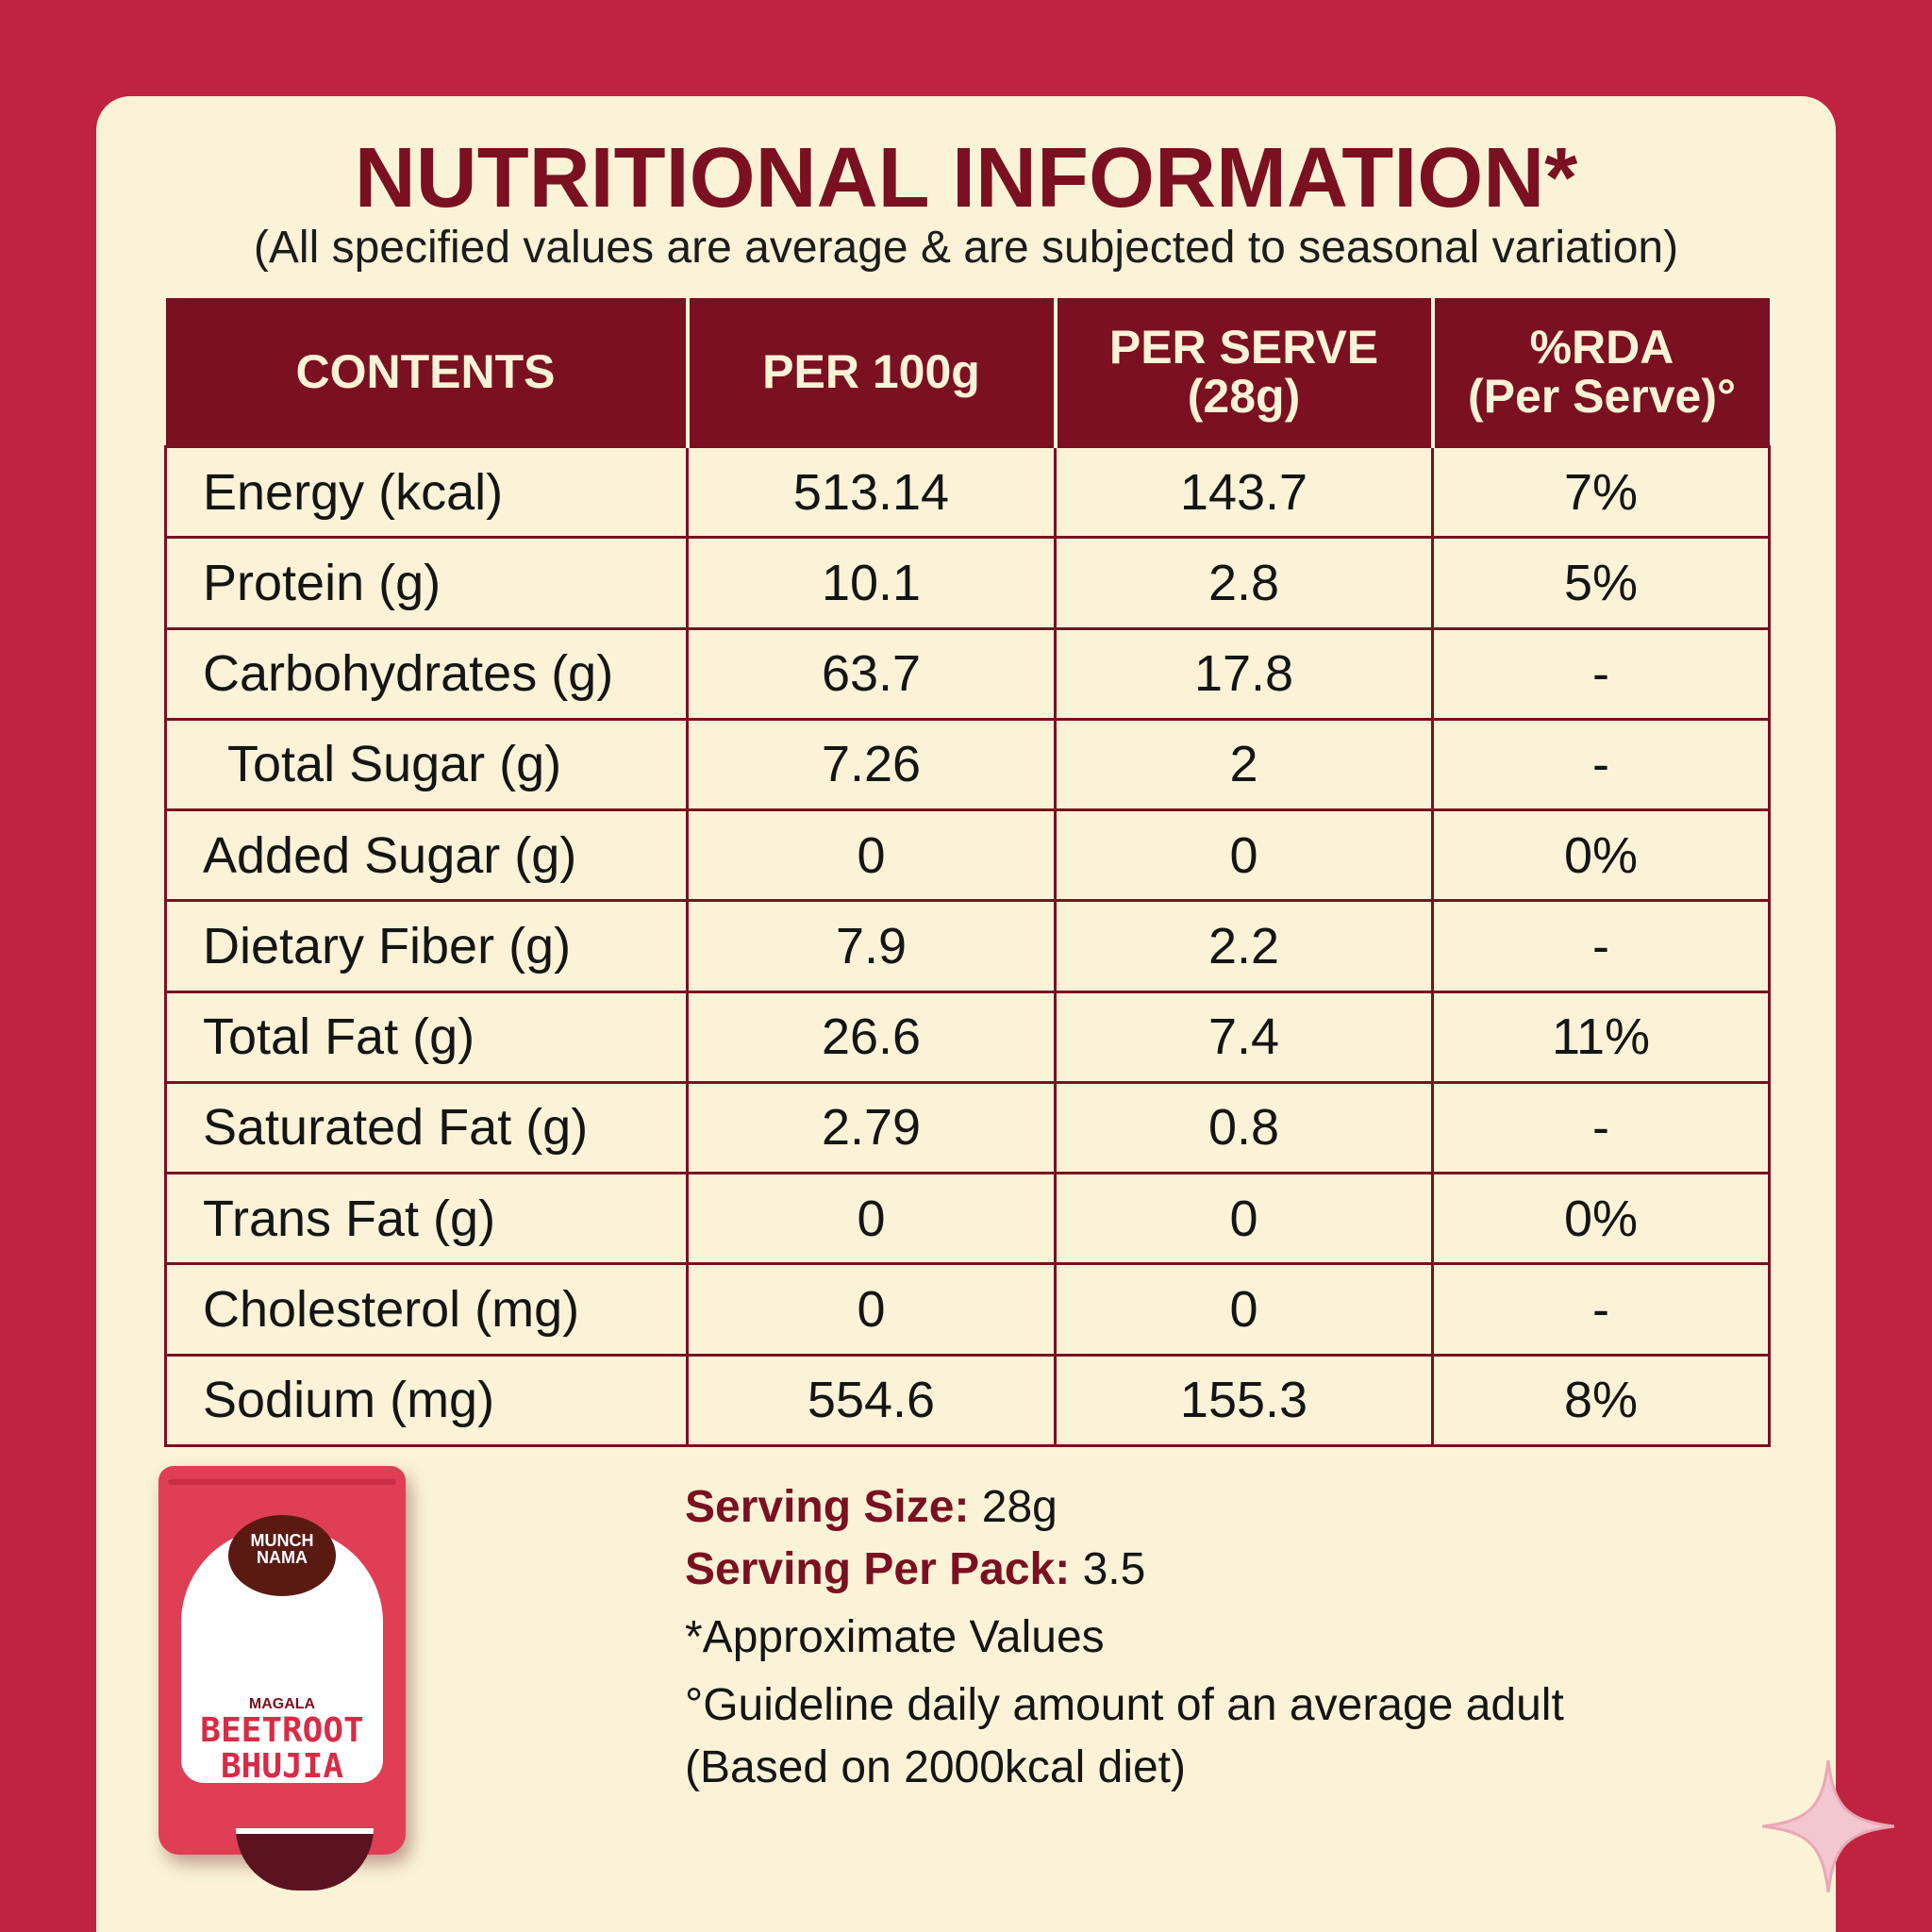 This screenshot has height=1932, width=1932. What do you see at coordinates (1244, 764) in the screenshot?
I see `row-per-serve: 2` at bounding box center [1244, 764].